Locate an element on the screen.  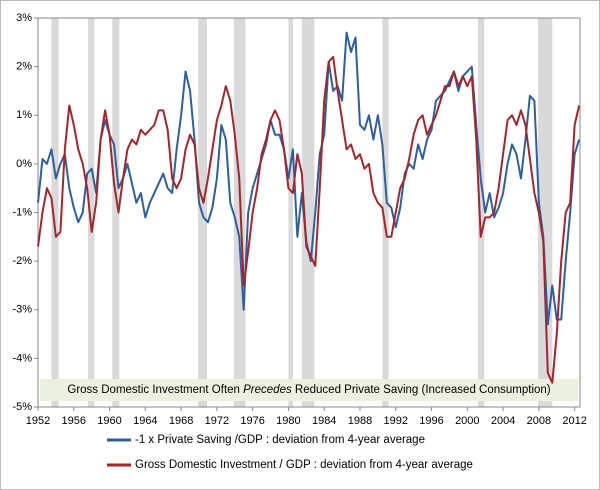
annotation-part: Gross Domestic Investment Often is located at coordinates (155, 390).